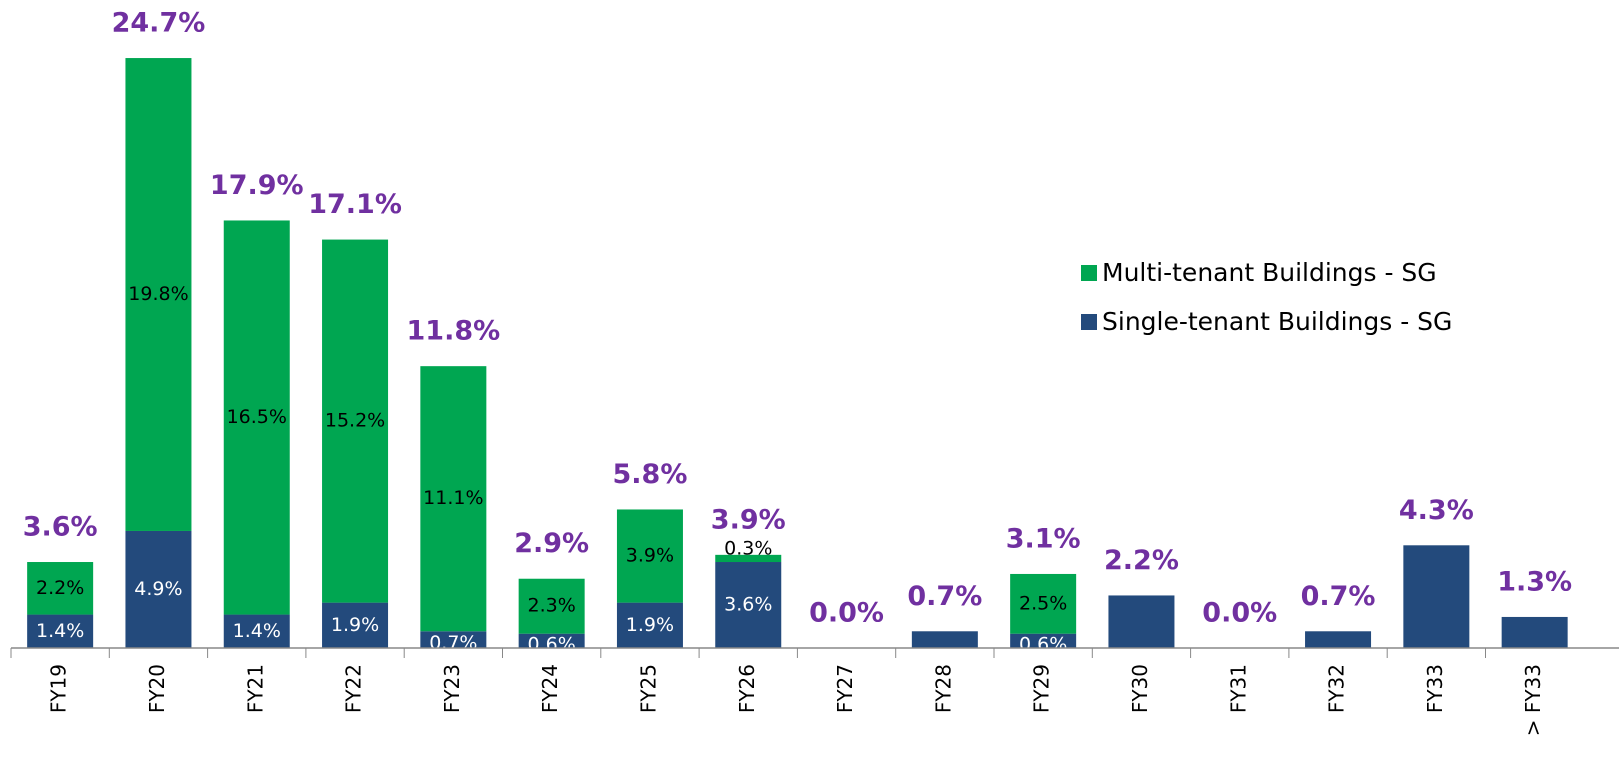 This screenshot has width=1619, height=766. What do you see at coordinates (1269, 272) in the screenshot?
I see `legend-label: Multi-tenant Buildings - SG` at bounding box center [1269, 272].